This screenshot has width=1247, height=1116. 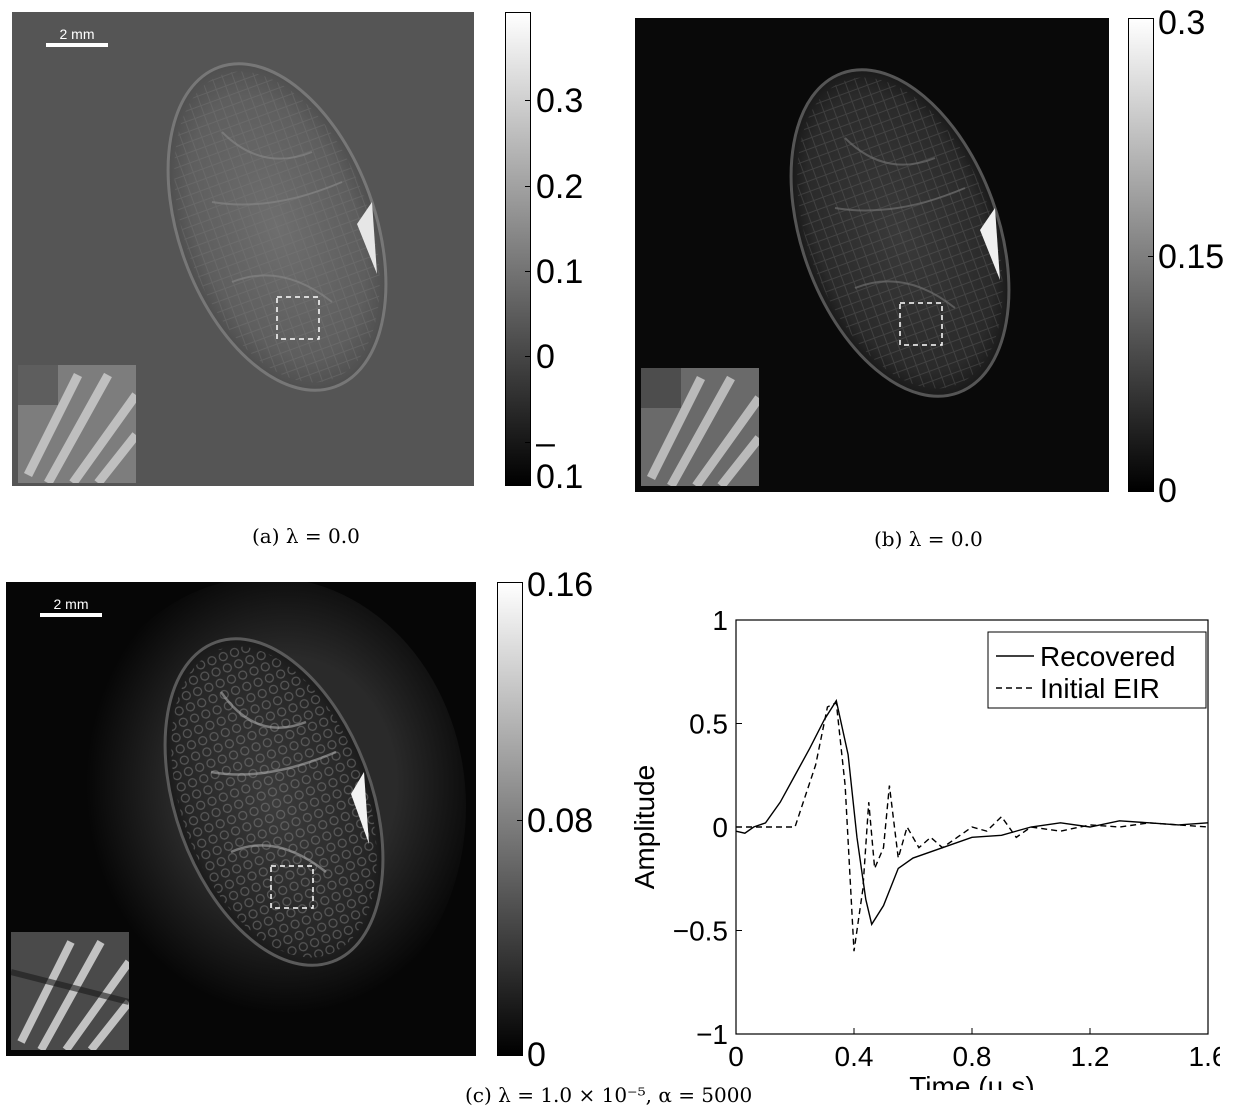 I want to click on y-tick-label: −1, so click(x=712, y=1034).